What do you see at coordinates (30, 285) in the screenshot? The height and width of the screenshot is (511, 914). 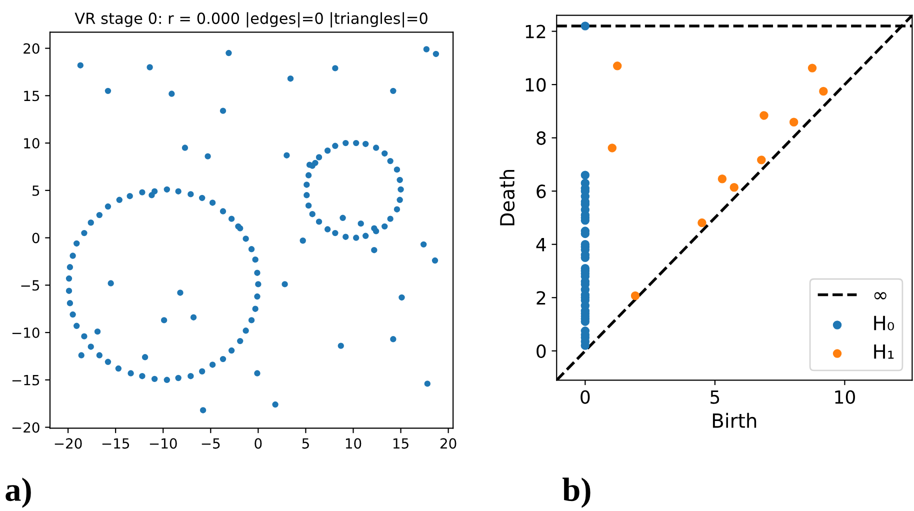 I see `y-tick-label: −5` at bounding box center [30, 285].